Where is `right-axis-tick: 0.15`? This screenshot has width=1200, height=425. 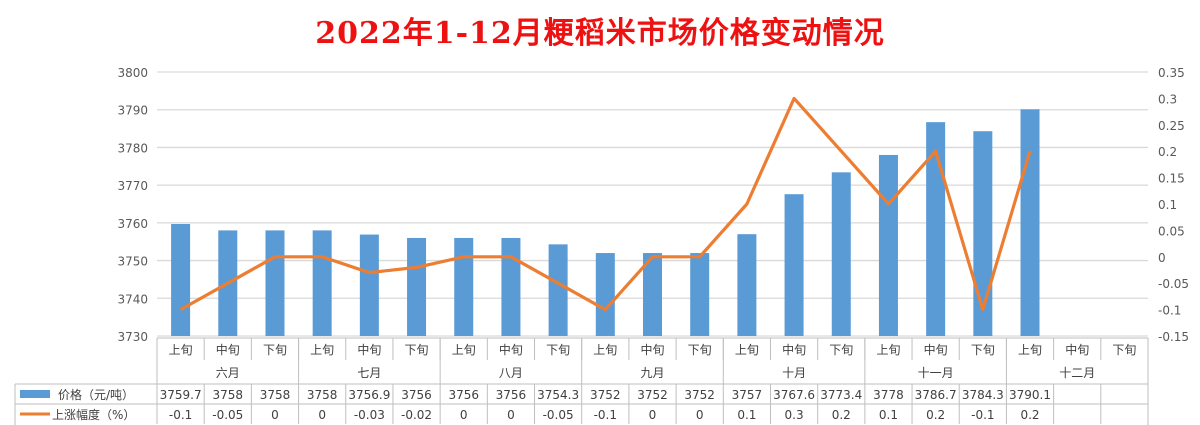 right-axis-tick: 0.15 is located at coordinates (1171, 179).